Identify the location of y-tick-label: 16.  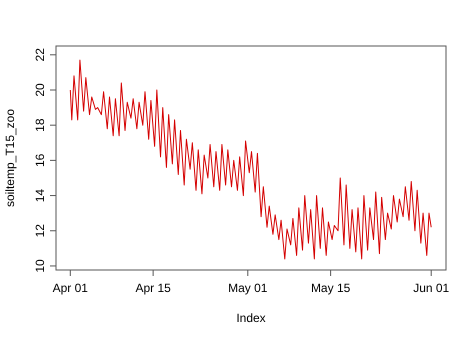
(40, 160).